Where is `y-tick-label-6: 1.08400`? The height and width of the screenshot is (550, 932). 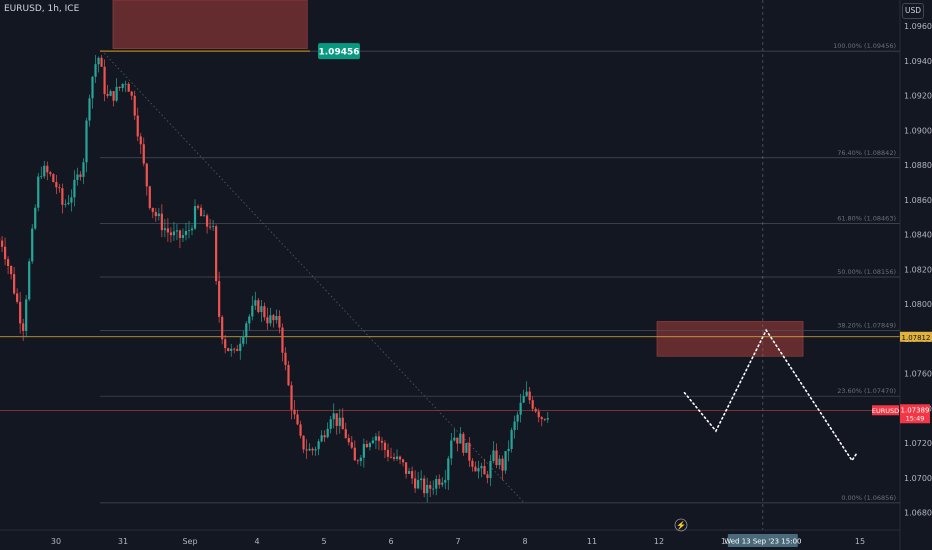
y-tick-label-6: 1.08400 is located at coordinates (918, 235).